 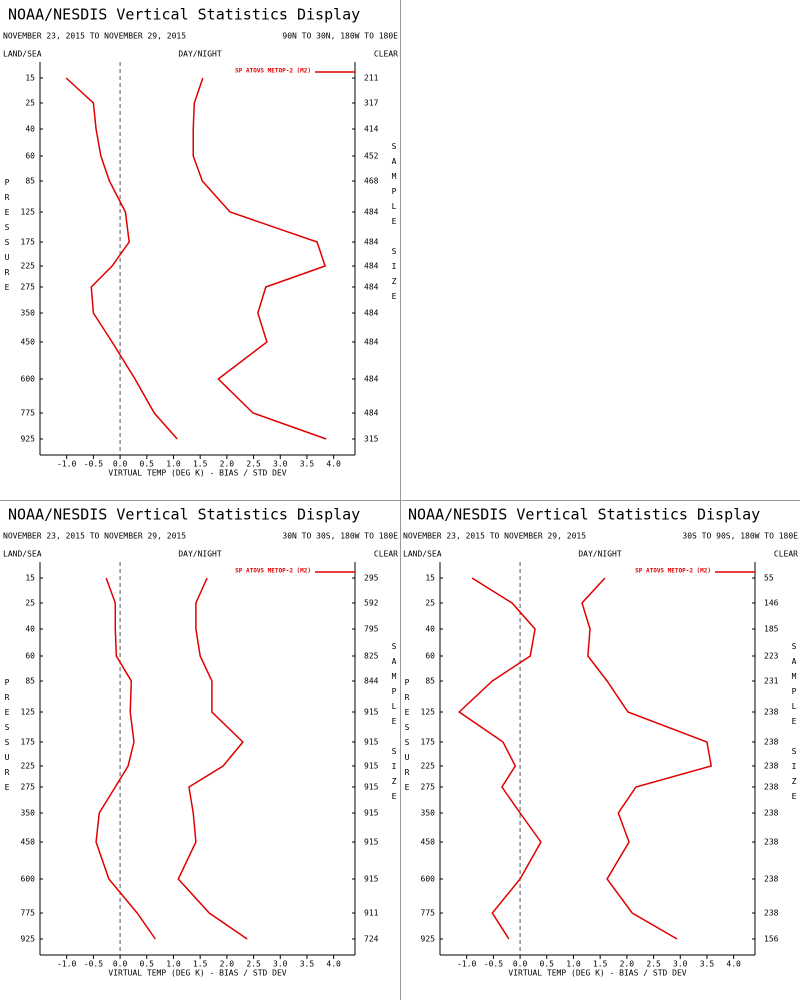 I want to click on sample-size: 315, so click(x=371, y=439).